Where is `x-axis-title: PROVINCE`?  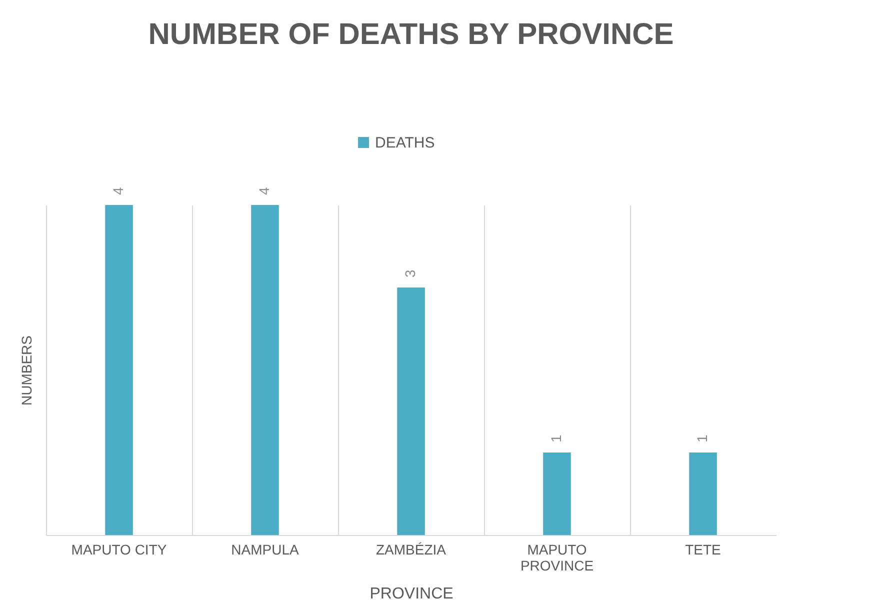 x-axis-title: PROVINCE is located at coordinates (412, 593).